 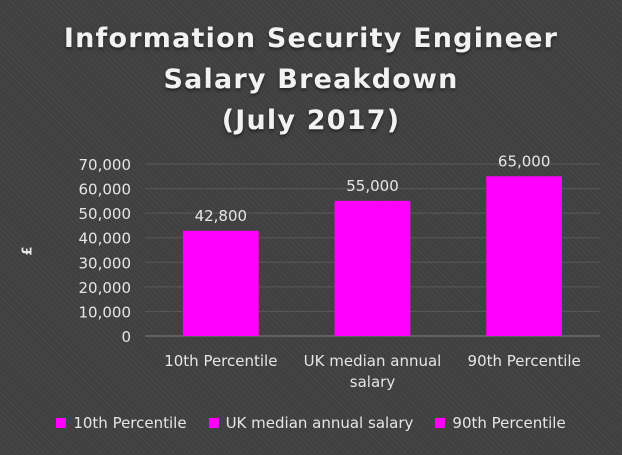 What do you see at coordinates (221, 216) in the screenshot?
I see `data-label: 42,800` at bounding box center [221, 216].